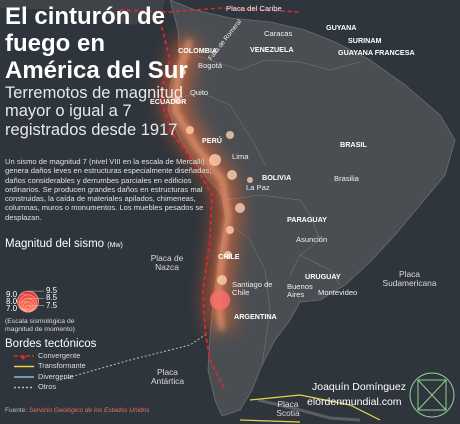 The width and height of the screenshot is (460, 424). I want to click on border-label: Transformante, so click(62, 365).